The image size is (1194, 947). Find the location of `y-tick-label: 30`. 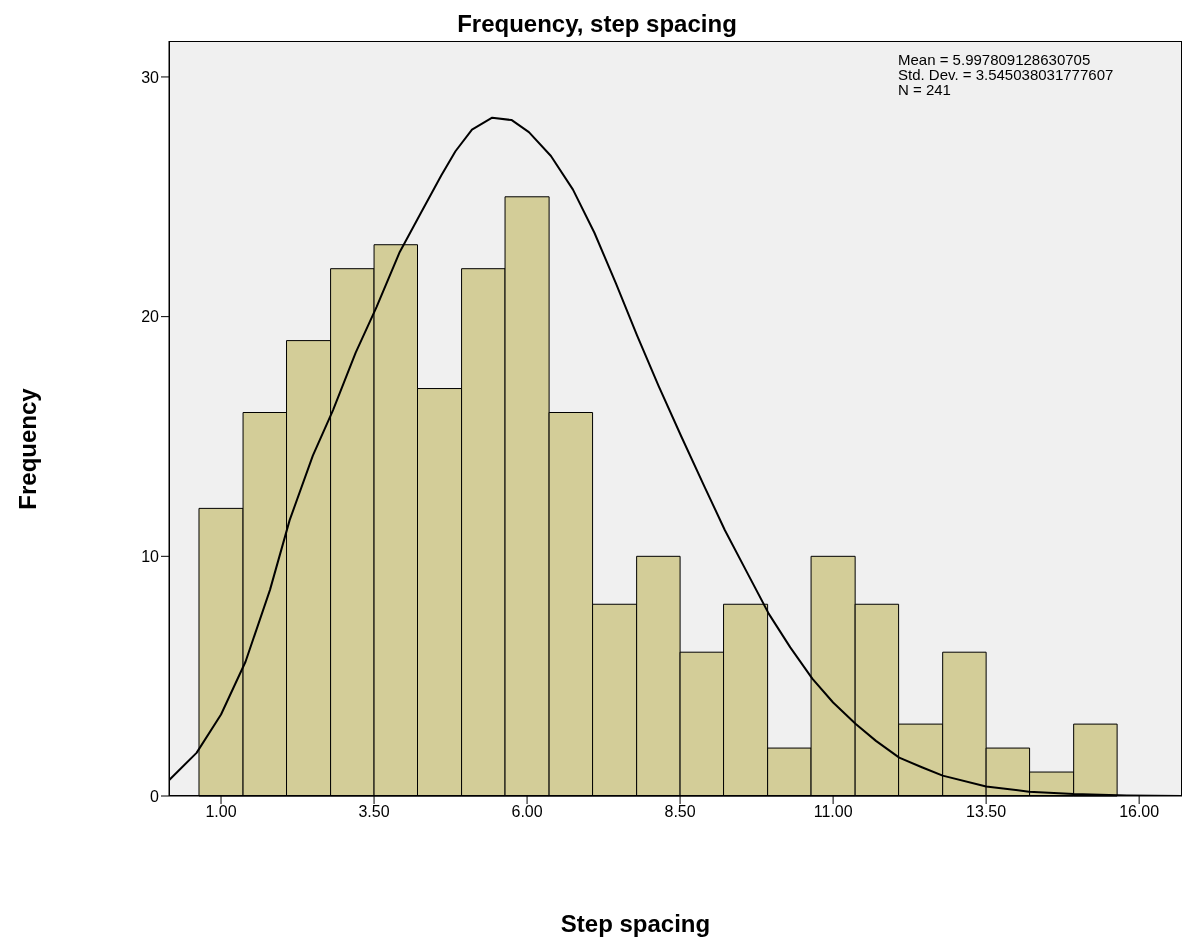

y-tick-label: 30 is located at coordinates (150, 77).